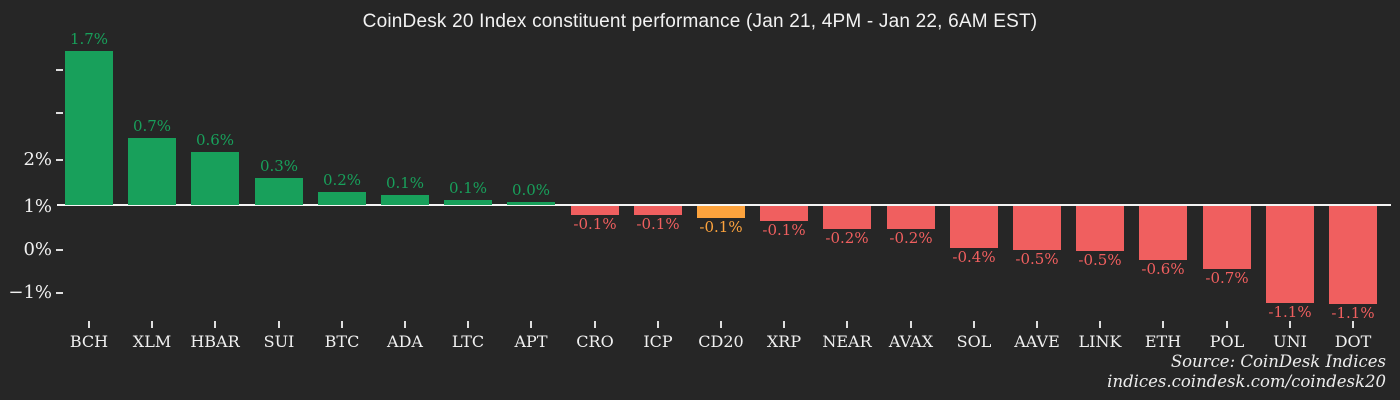 Image resolution: width=1400 pixels, height=400 pixels. What do you see at coordinates (1037, 341) in the screenshot?
I see `x-axis-label-aave: AAVE` at bounding box center [1037, 341].